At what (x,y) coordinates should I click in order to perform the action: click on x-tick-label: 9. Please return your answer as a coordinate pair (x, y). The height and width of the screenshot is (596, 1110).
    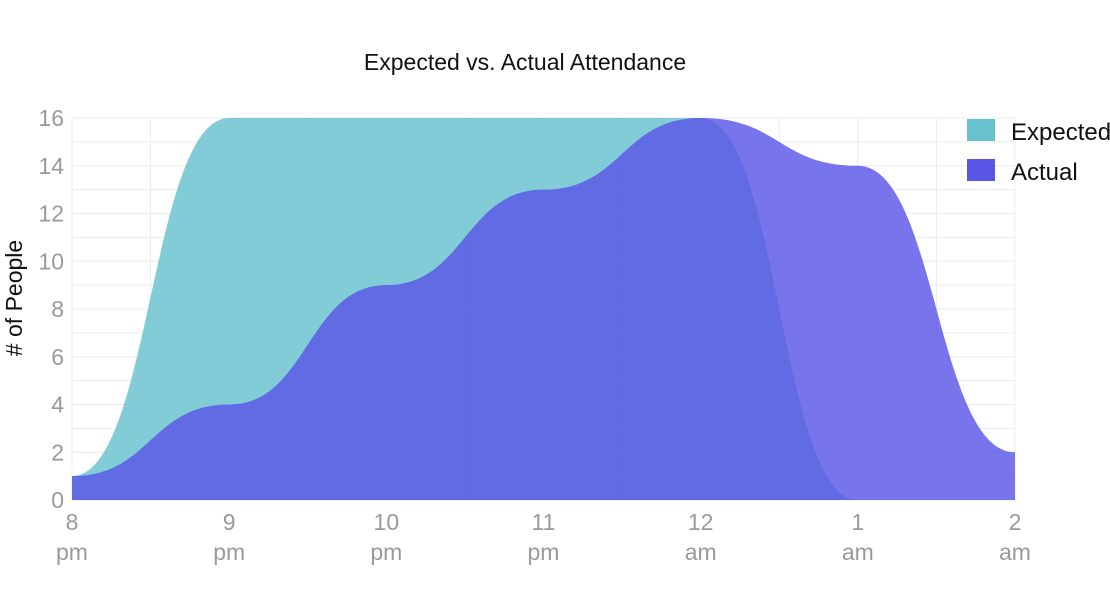
    Looking at the image, I should click on (229, 522).